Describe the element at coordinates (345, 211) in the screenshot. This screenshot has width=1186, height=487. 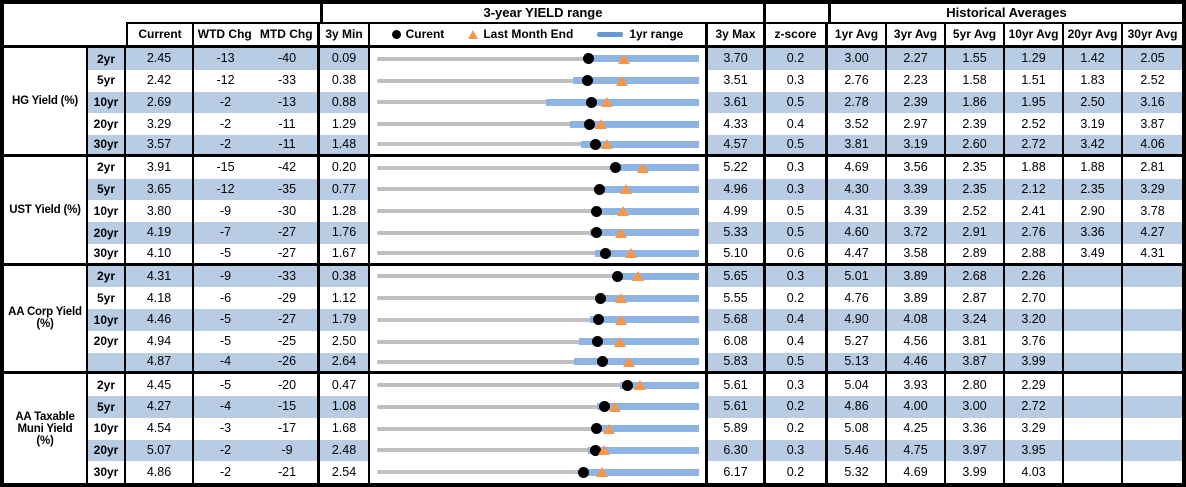
I see `min-3y-cell: 1.28` at that location.